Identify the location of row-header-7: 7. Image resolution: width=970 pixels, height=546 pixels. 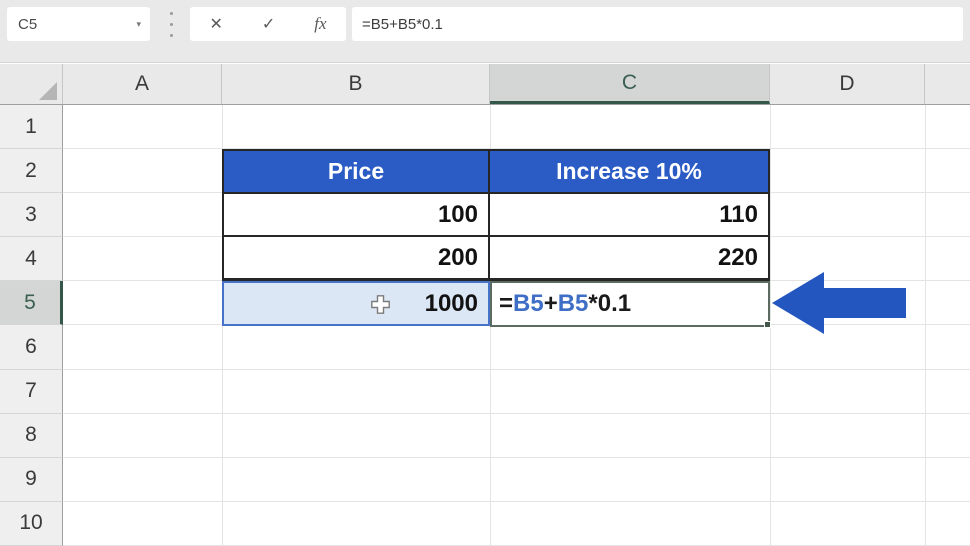
(31, 391).